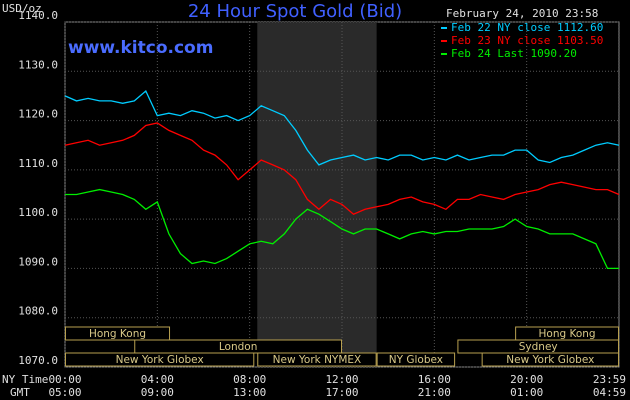 The image size is (630, 400). What do you see at coordinates (38, 64) in the screenshot?
I see `y-tick-label: 1130.0` at bounding box center [38, 64].